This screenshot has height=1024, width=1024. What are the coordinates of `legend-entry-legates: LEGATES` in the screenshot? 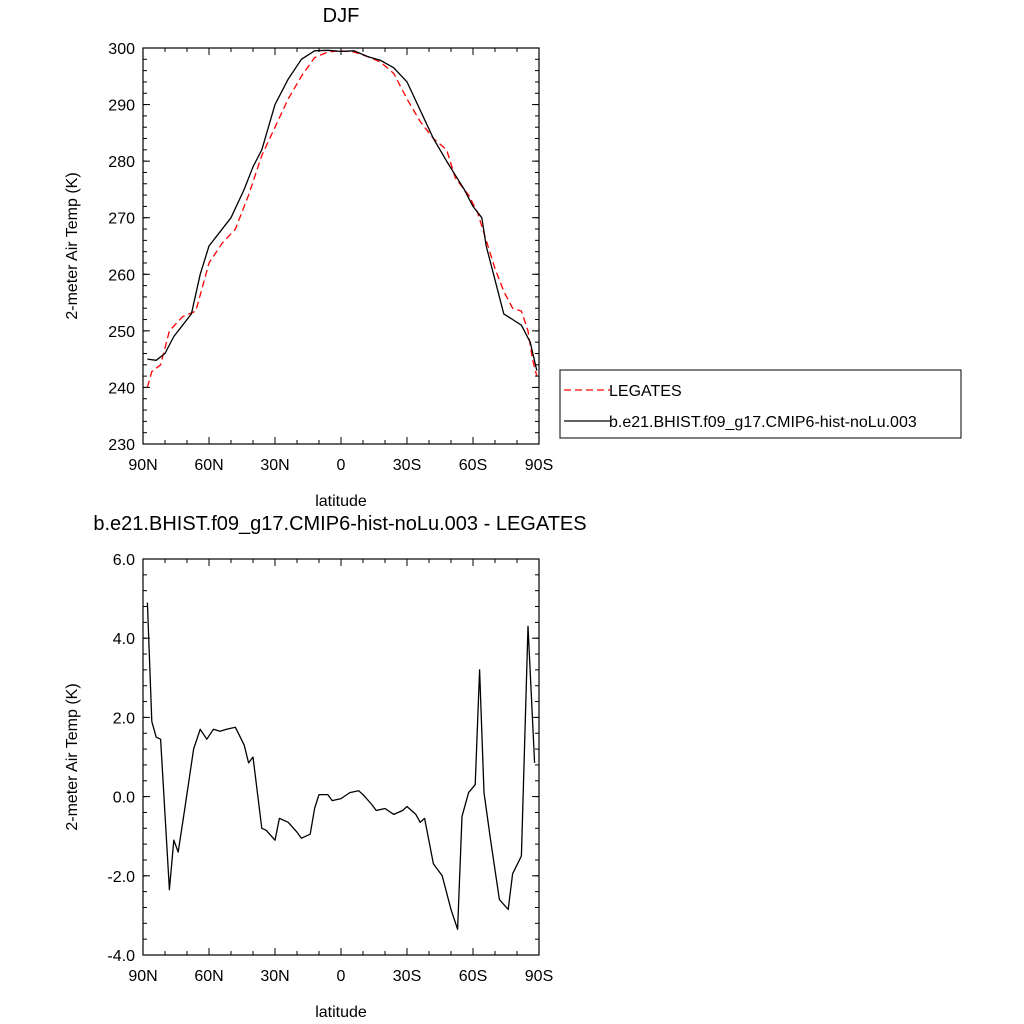 It's located at (645, 391).